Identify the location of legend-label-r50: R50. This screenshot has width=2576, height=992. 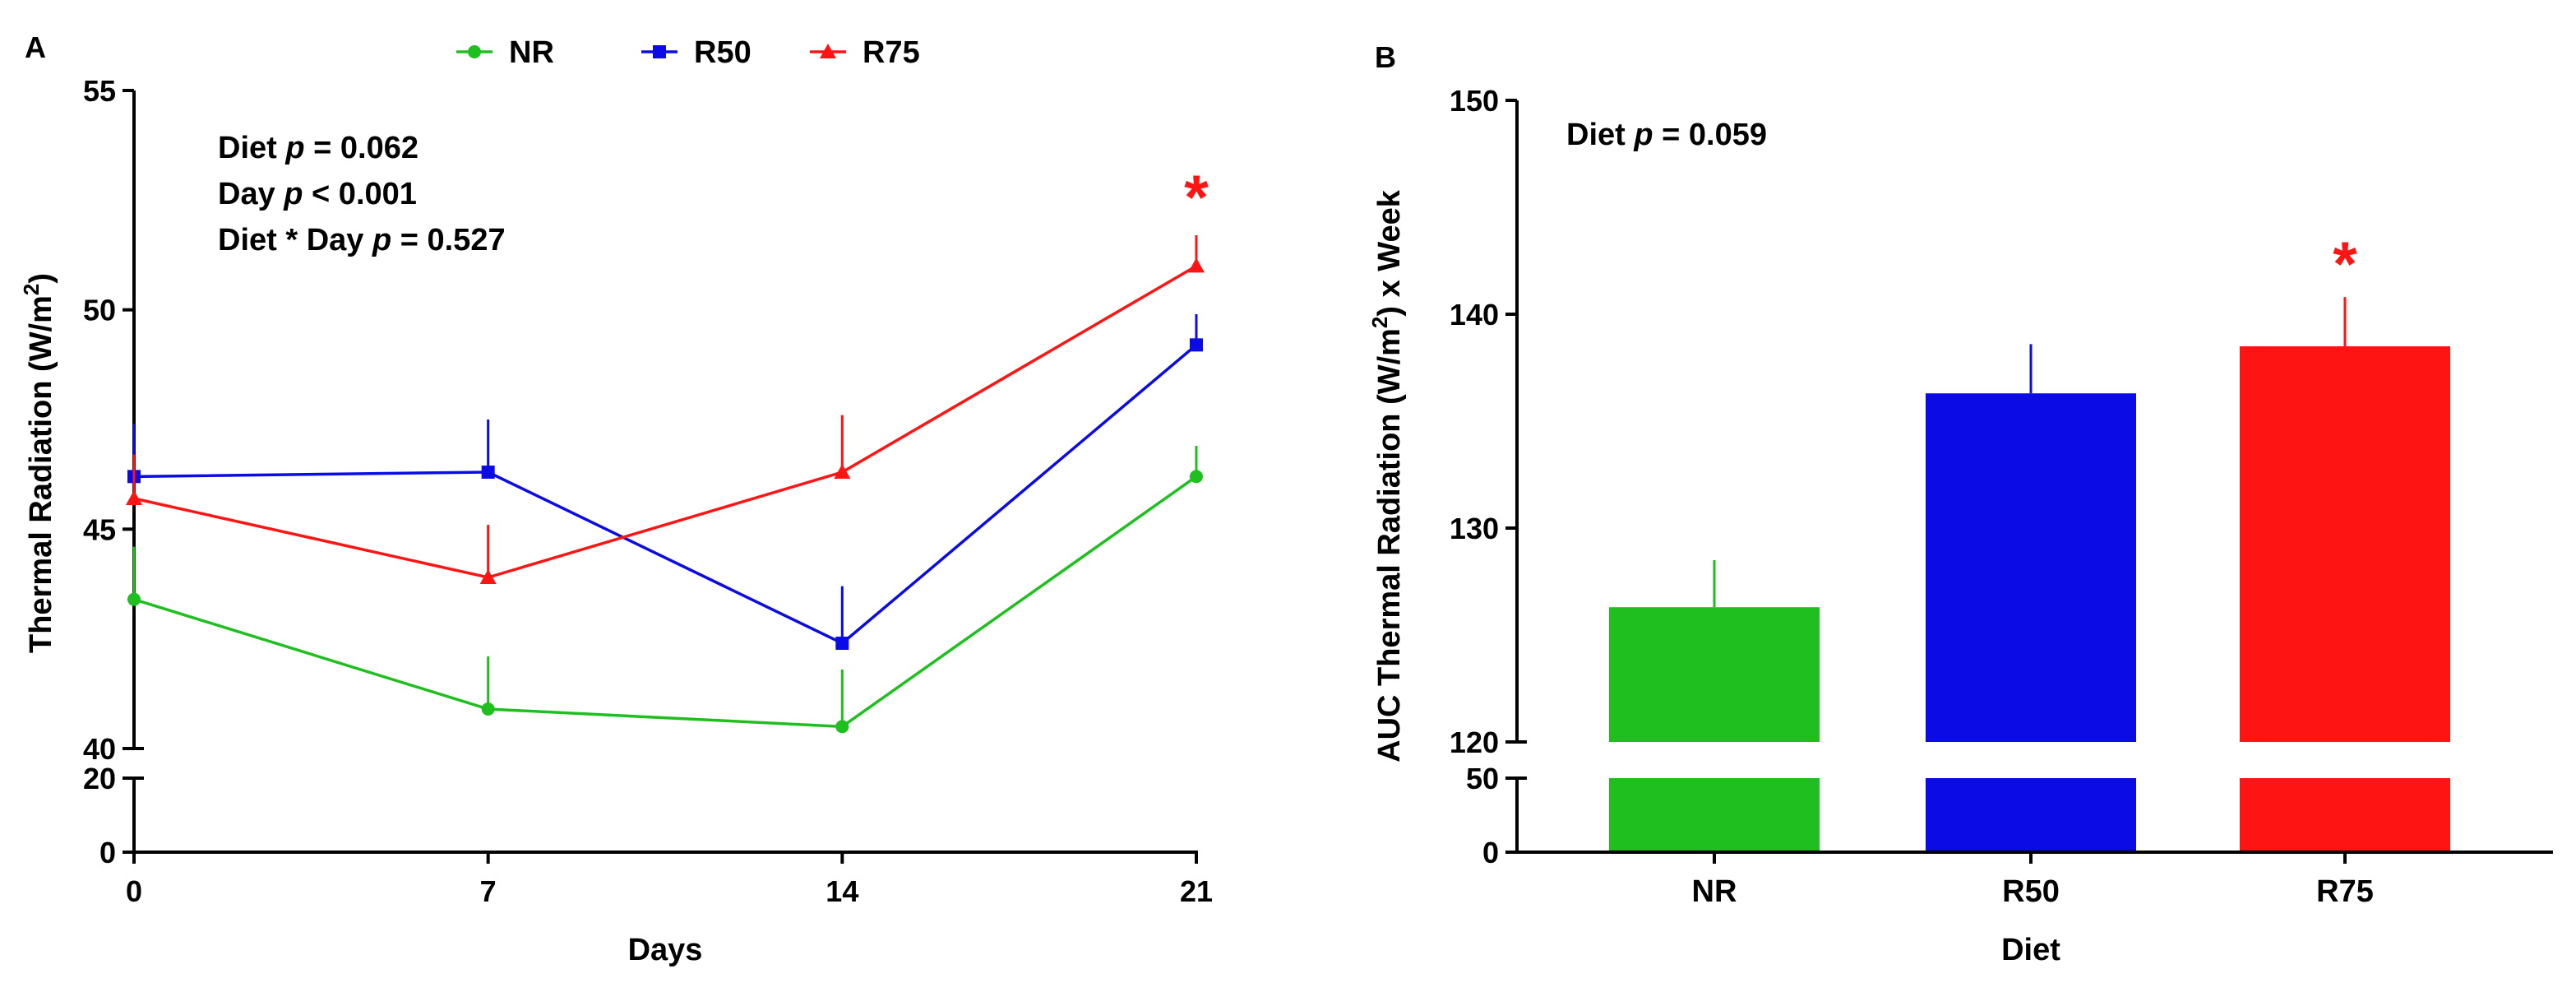
(723, 53).